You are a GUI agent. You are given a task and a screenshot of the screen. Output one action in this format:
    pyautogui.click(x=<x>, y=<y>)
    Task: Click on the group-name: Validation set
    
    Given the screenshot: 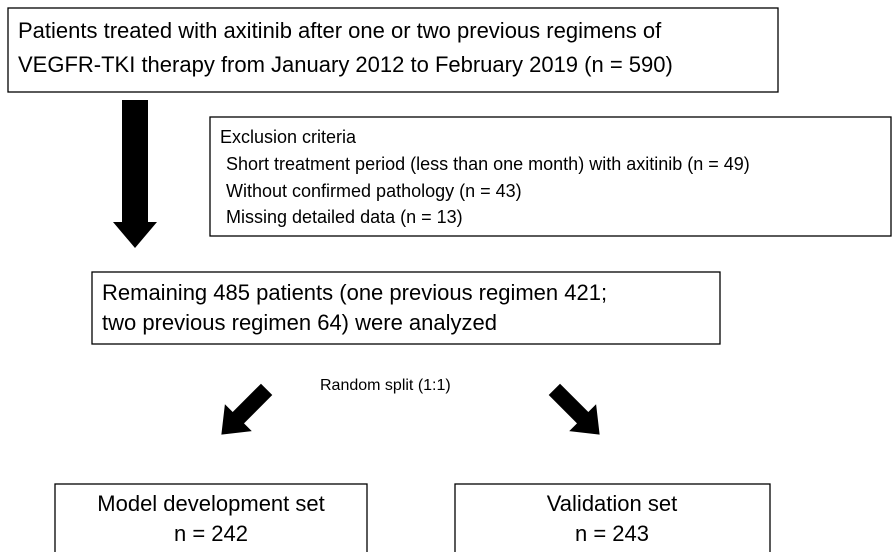 What is the action you would take?
    pyautogui.click(x=612, y=503)
    